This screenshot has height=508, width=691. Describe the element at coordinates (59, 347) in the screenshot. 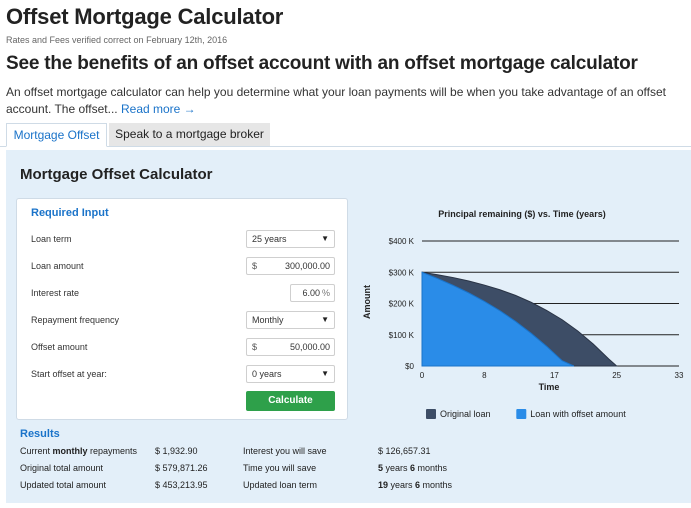

I see `offset-amount-label: Offset amount` at that location.